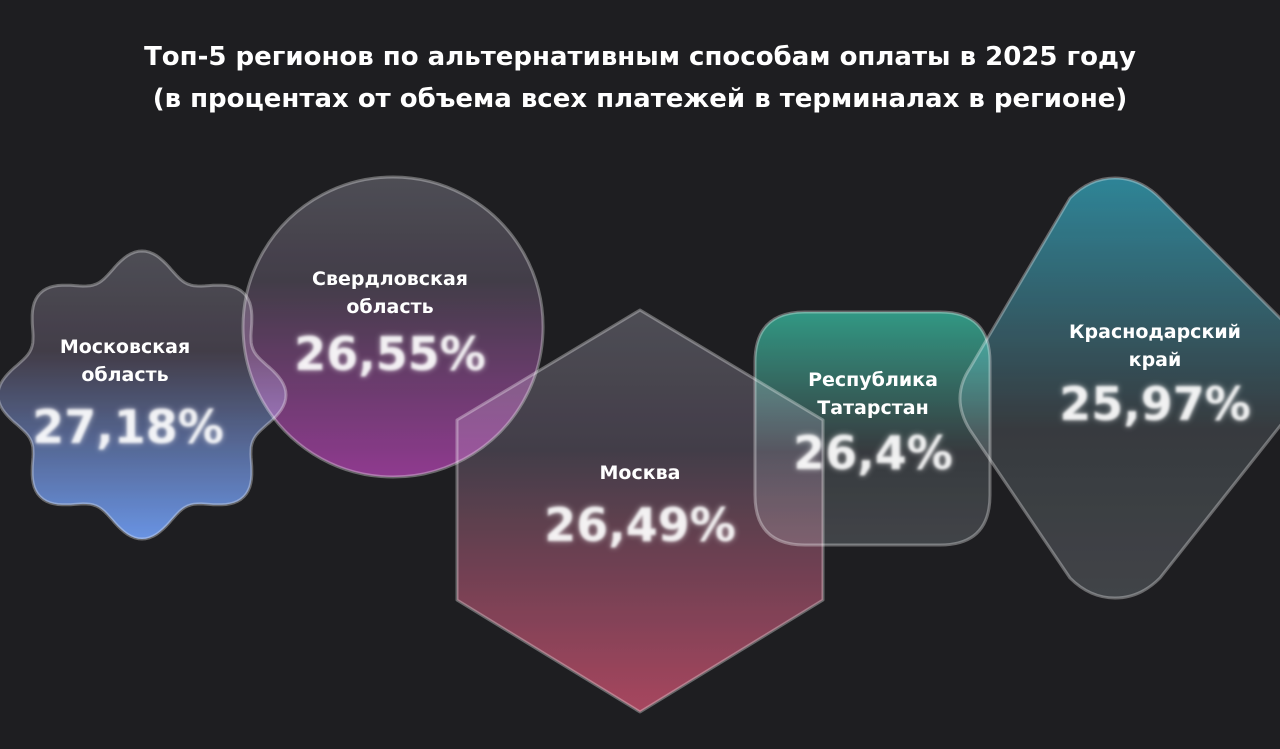  Describe the element at coordinates (128, 427) in the screenshot. I see `value-label: 27,18%` at that location.